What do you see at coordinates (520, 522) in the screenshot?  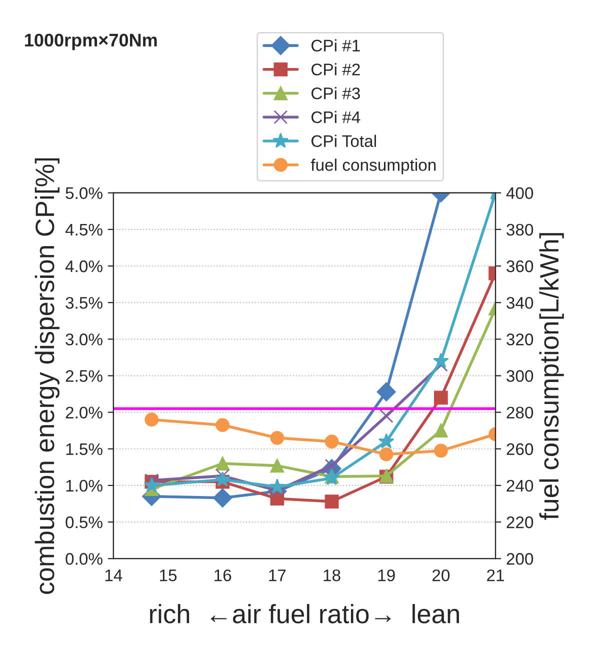 I see `y2-tick-label: 220` at bounding box center [520, 522].